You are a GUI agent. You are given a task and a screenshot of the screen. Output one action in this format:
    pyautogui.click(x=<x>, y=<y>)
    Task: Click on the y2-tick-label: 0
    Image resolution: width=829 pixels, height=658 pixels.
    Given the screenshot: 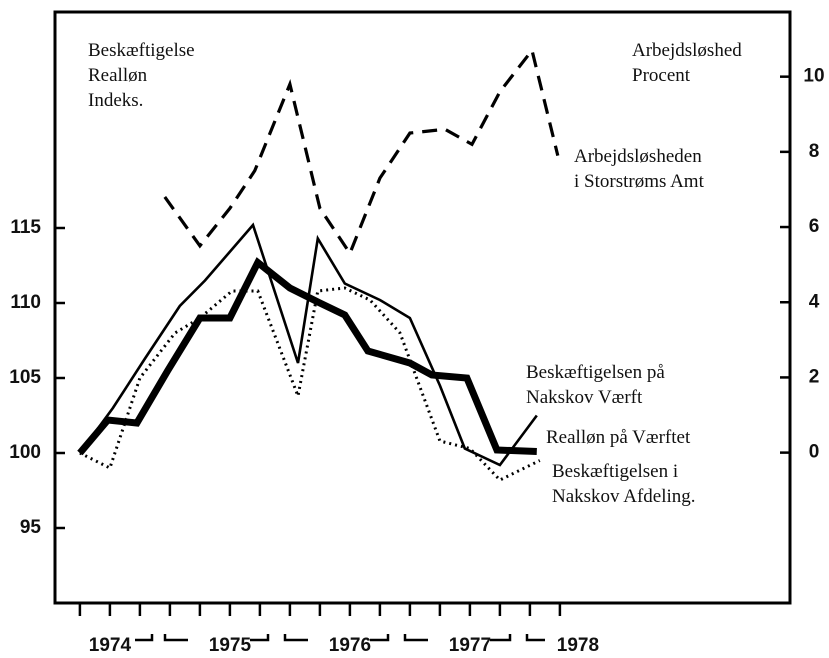 What is the action you would take?
    pyautogui.click(x=814, y=452)
    